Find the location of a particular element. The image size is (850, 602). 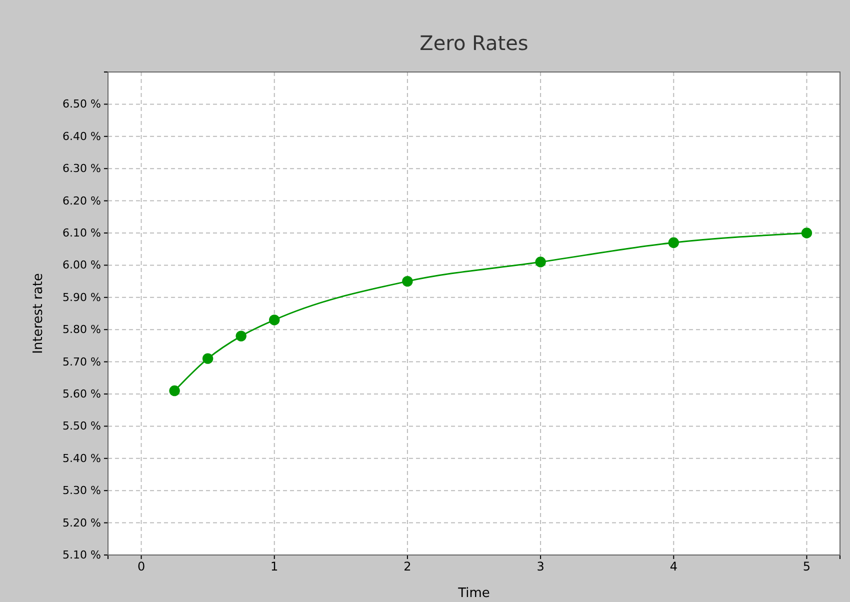

y-tick-label: 5.50 % is located at coordinates (81, 426).